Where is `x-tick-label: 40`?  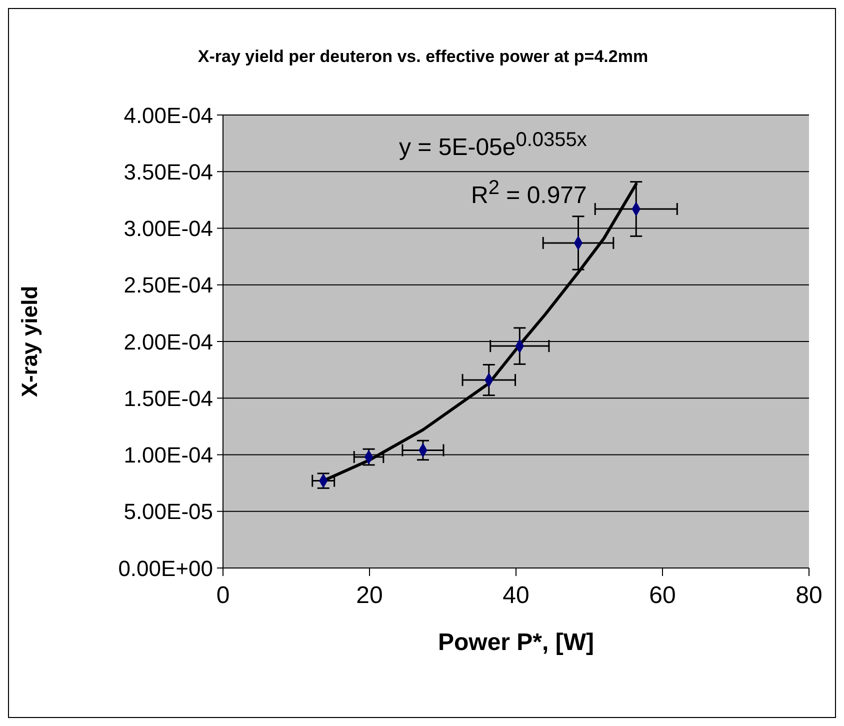
x-tick-label: 40 is located at coordinates (516, 596).